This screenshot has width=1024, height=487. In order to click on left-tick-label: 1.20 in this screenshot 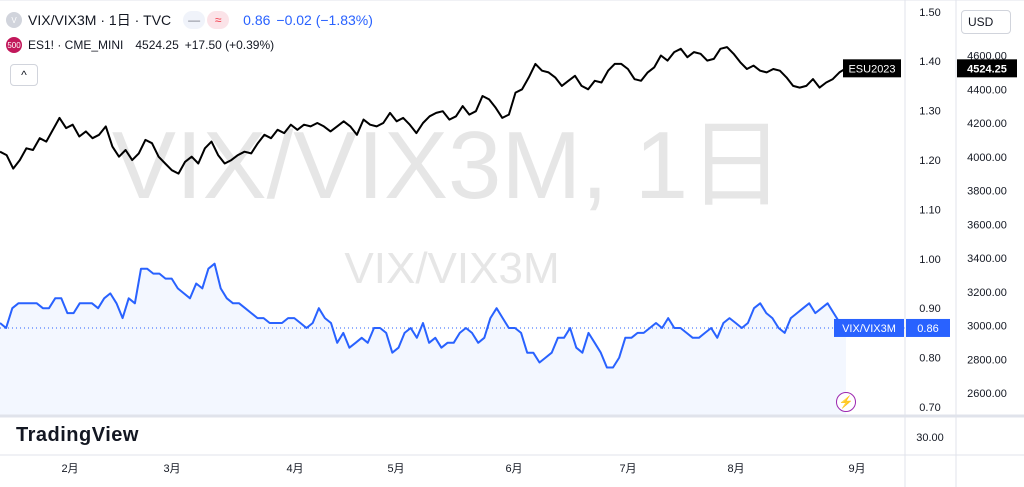, I will do `click(929, 161)`.